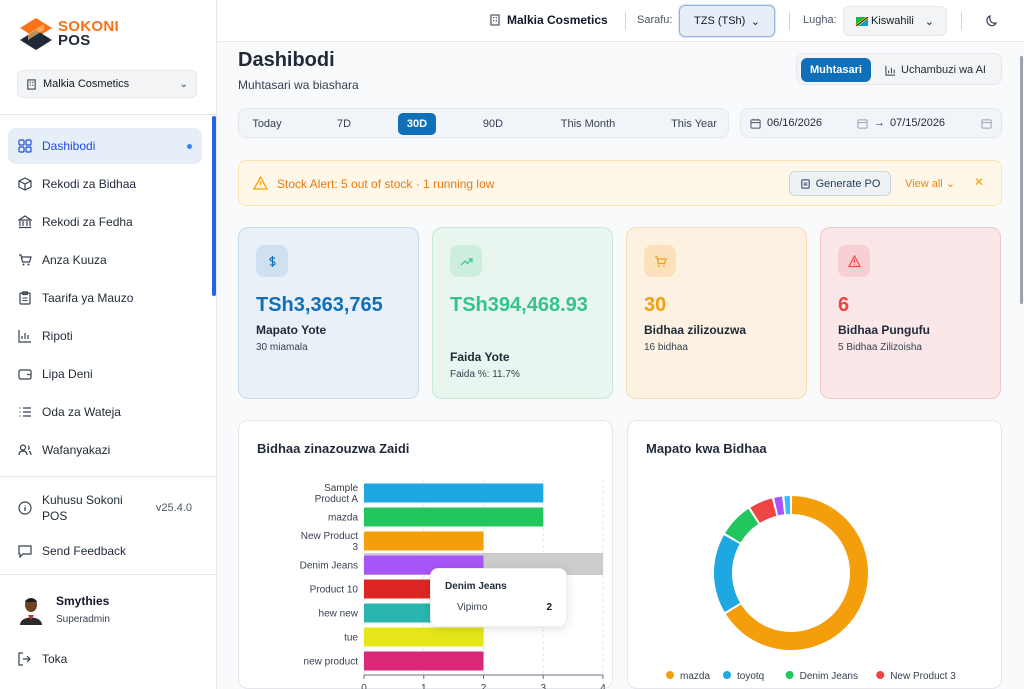  I want to click on sidebar-item-anza-kuuza: Anza Kuuza, so click(105, 260).